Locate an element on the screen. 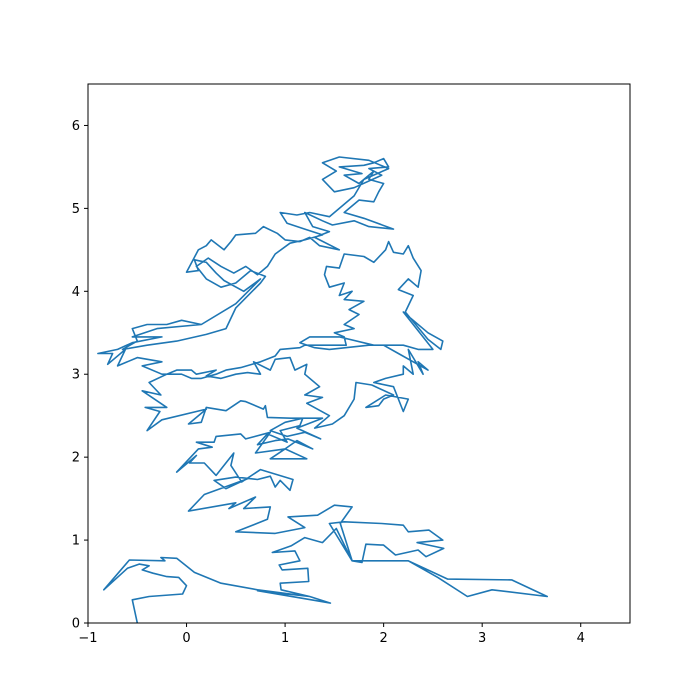 This screenshot has width=700, height=700. y-tick-label: 5 is located at coordinates (76, 209).